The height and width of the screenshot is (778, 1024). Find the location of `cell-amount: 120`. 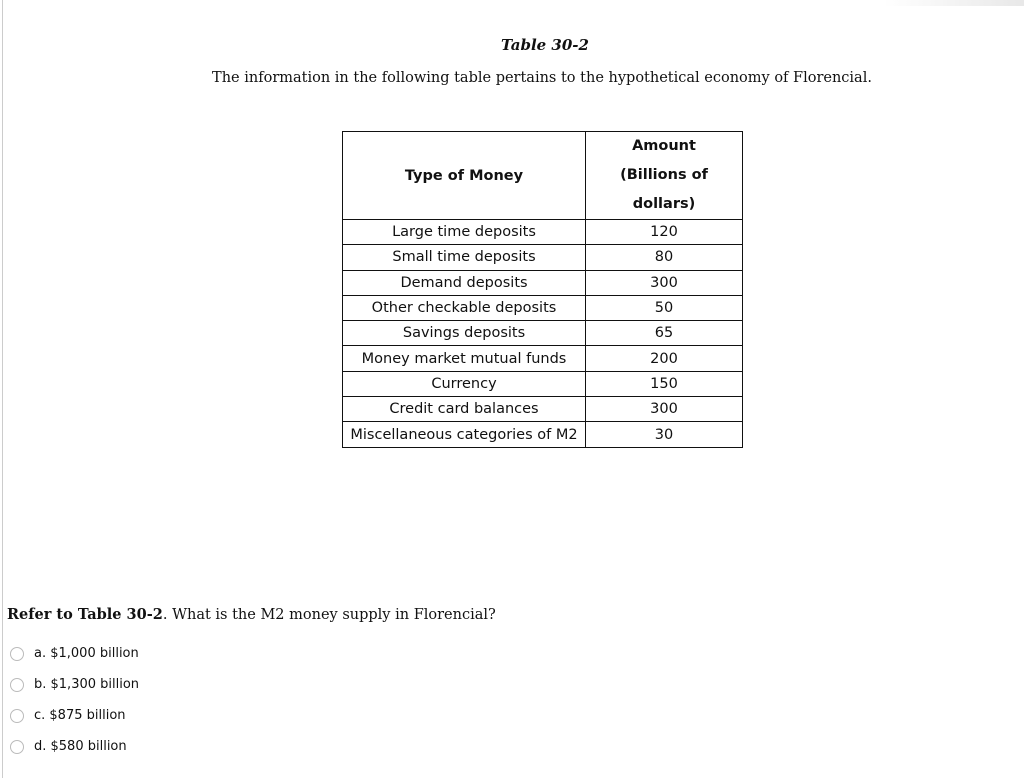

cell-amount: 120 is located at coordinates (664, 232).